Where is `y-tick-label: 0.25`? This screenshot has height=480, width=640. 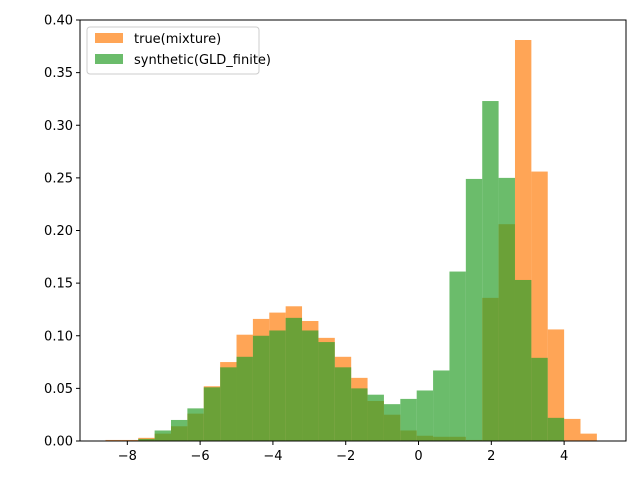 y-tick-label: 0.25 is located at coordinates (58, 178).